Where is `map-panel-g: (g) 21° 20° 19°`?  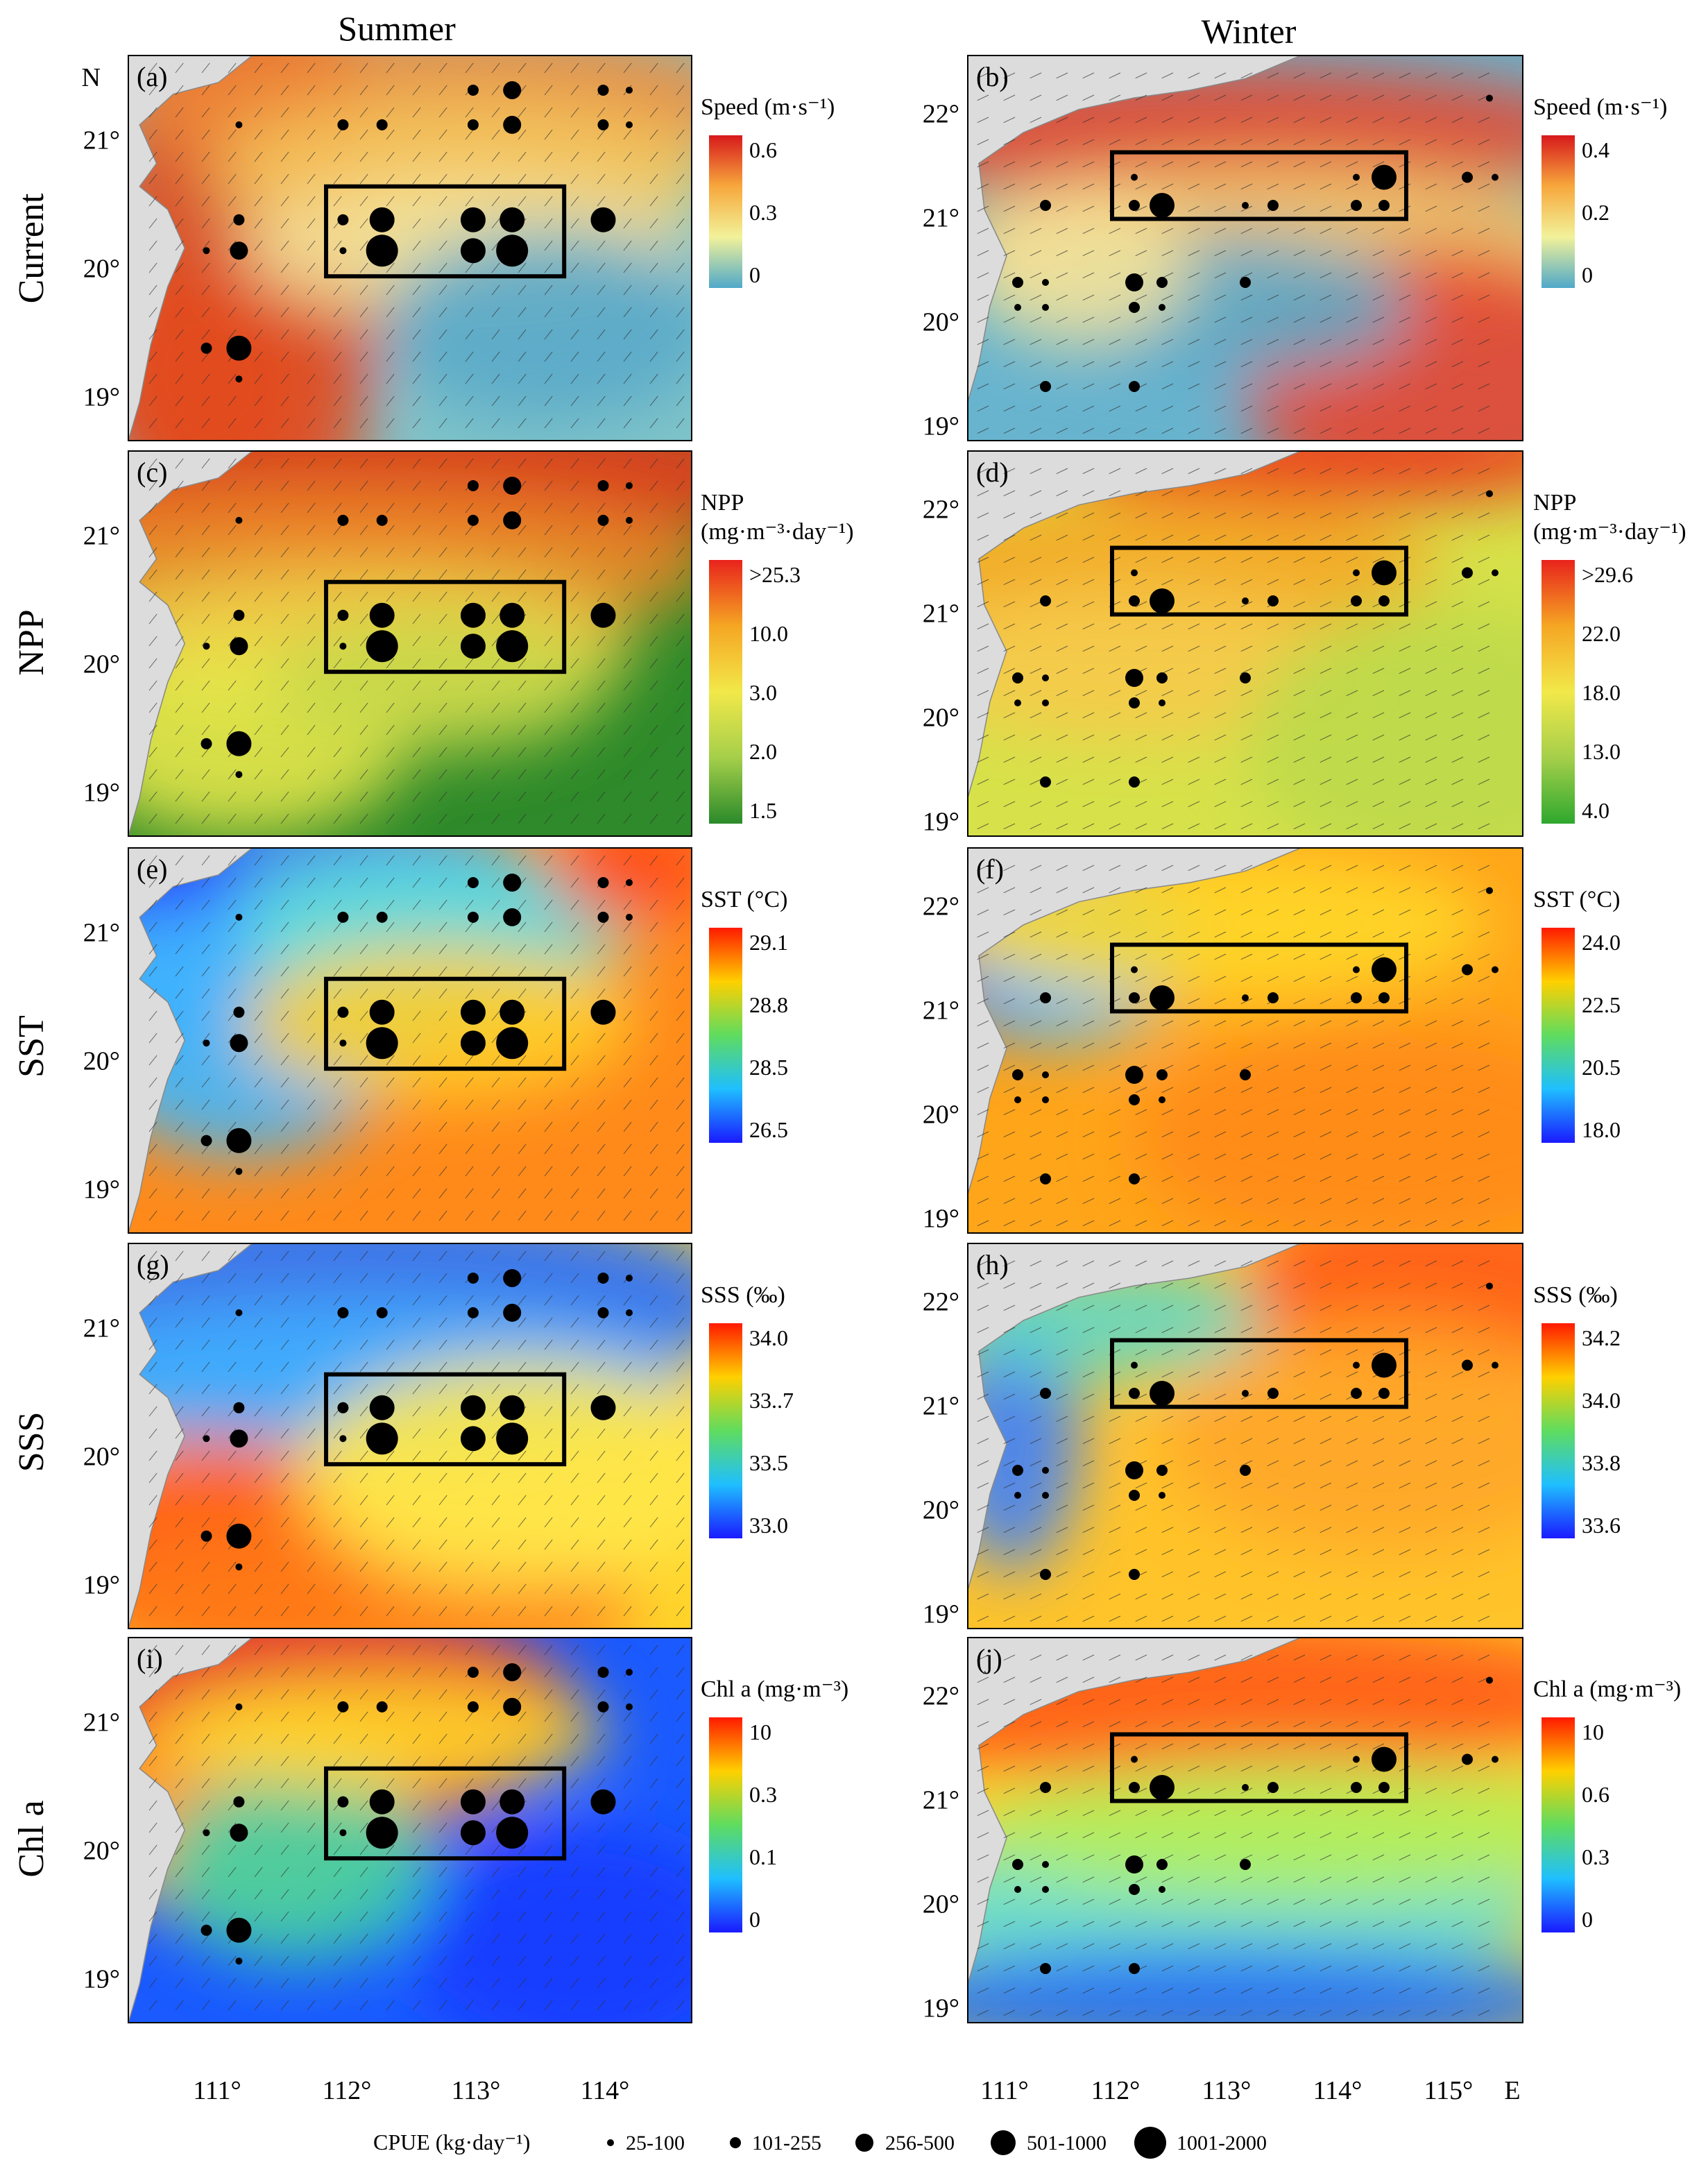 map-panel-g: (g) 21° 20° 19° is located at coordinates (387, 1436).